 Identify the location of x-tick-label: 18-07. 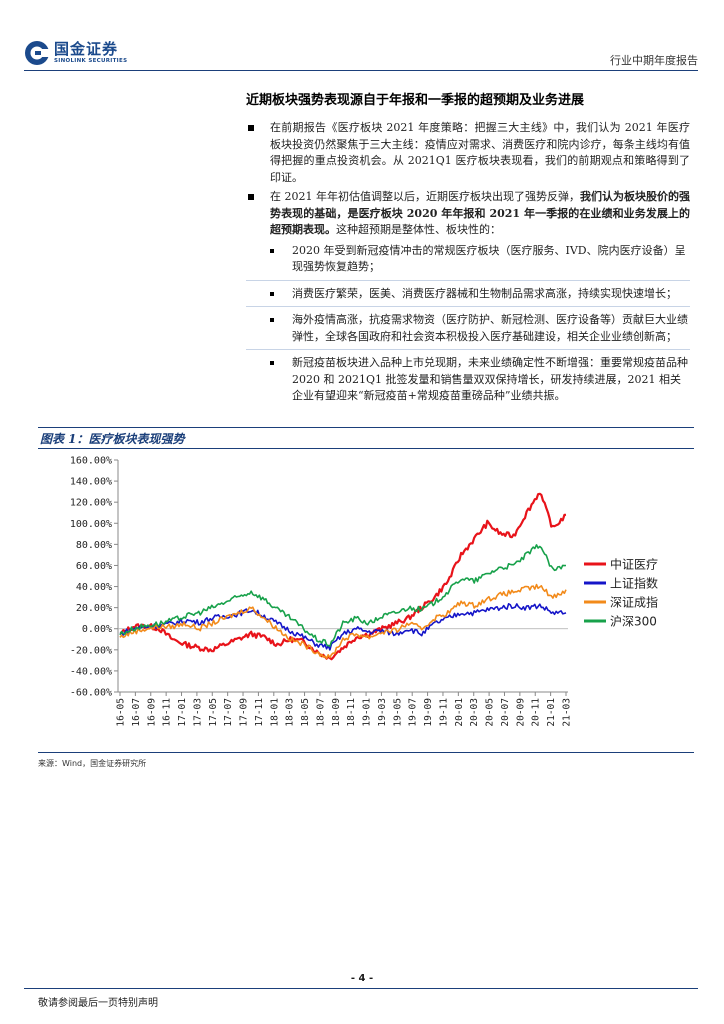
(320, 712).